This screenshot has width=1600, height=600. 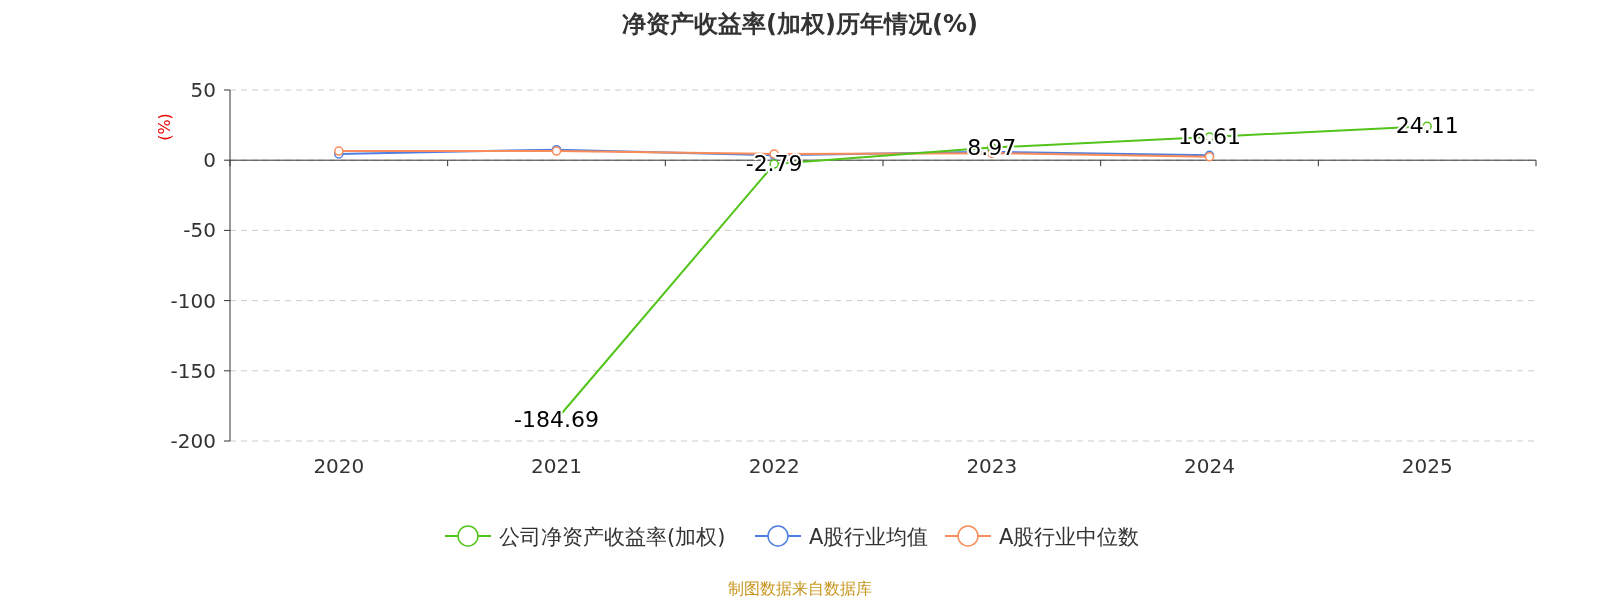 I want to click on legend-item: 公司净资产收益率(加权), so click(x=585, y=537).